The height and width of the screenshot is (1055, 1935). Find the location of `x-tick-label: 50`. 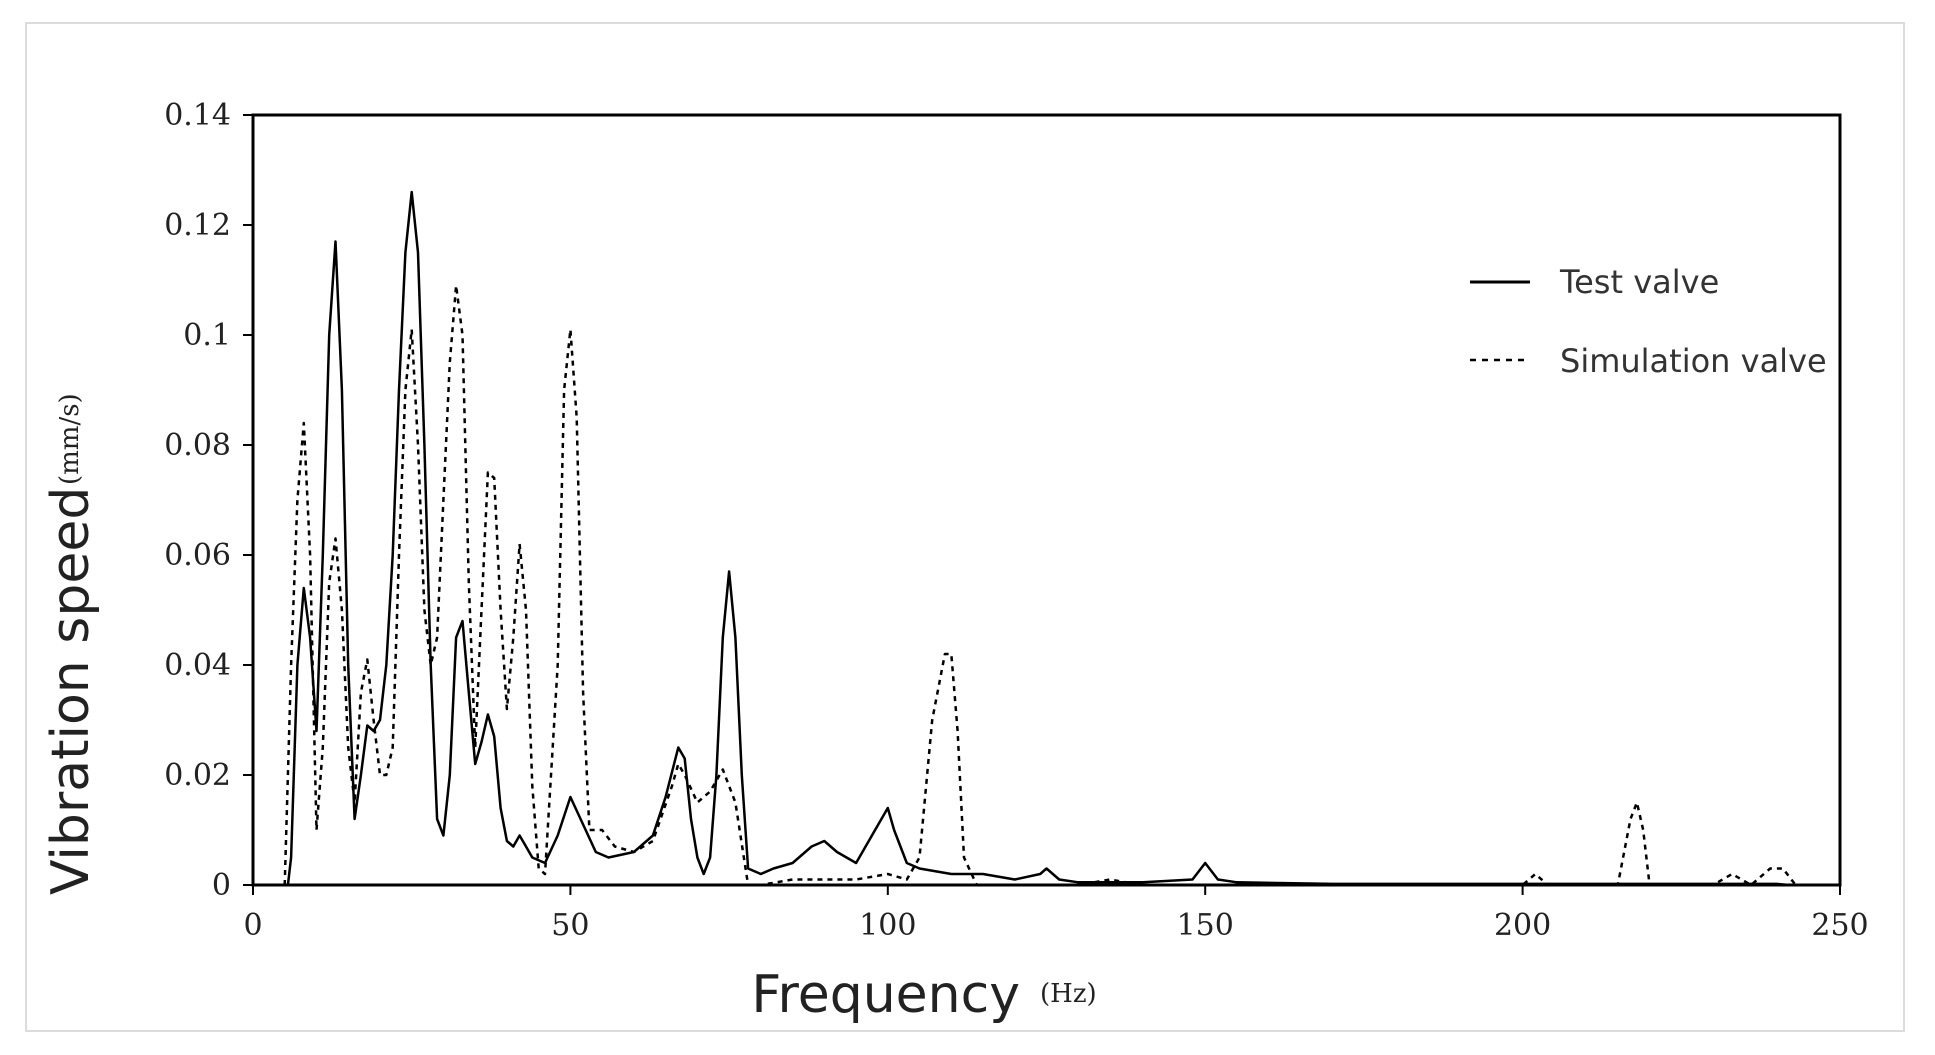

x-tick-label: 50 is located at coordinates (570, 925).